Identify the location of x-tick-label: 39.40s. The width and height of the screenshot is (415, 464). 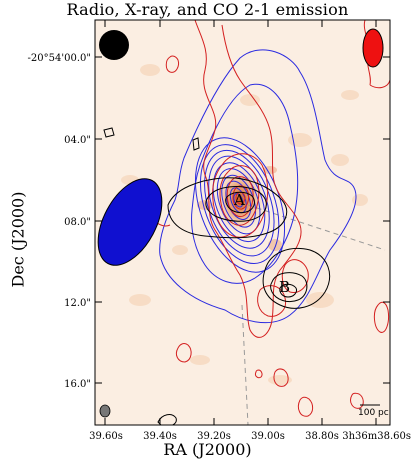
(160, 436).